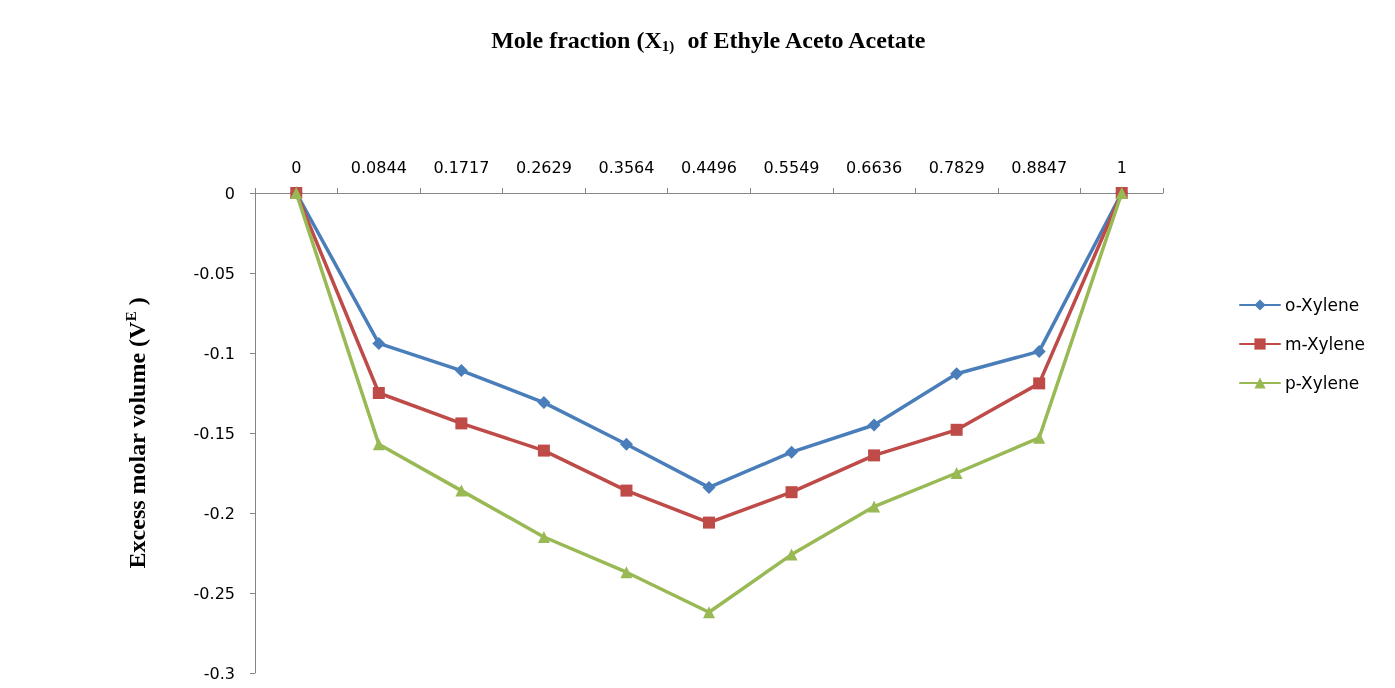 The image size is (1395, 688). Describe the element at coordinates (219, 673) in the screenshot. I see `y-tick-label: -0.3` at that location.